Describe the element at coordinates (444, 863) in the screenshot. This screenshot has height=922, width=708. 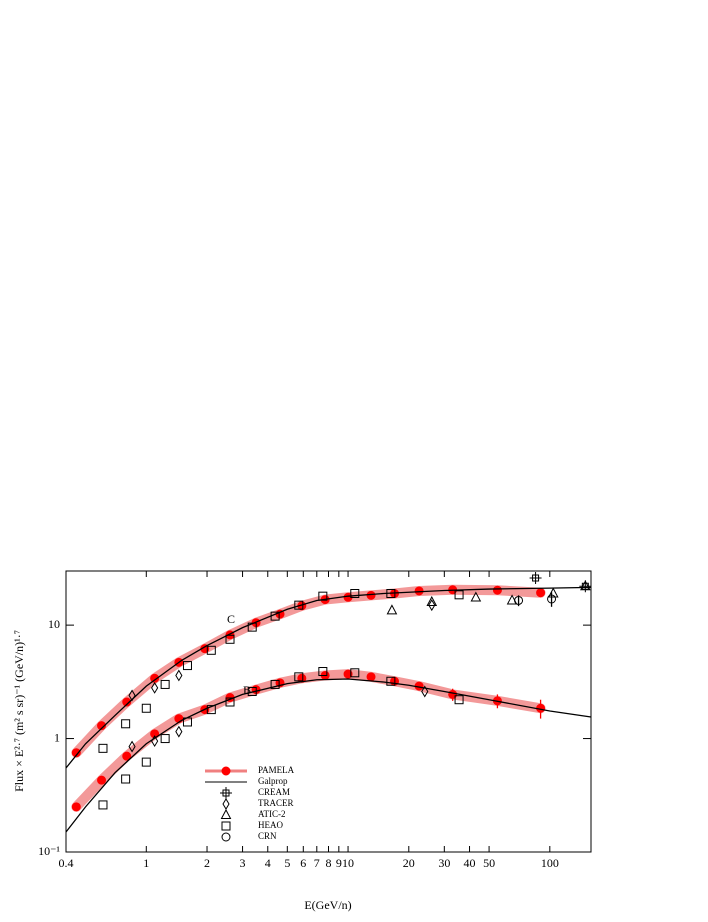
I see `x-tick-label: 30` at that location.